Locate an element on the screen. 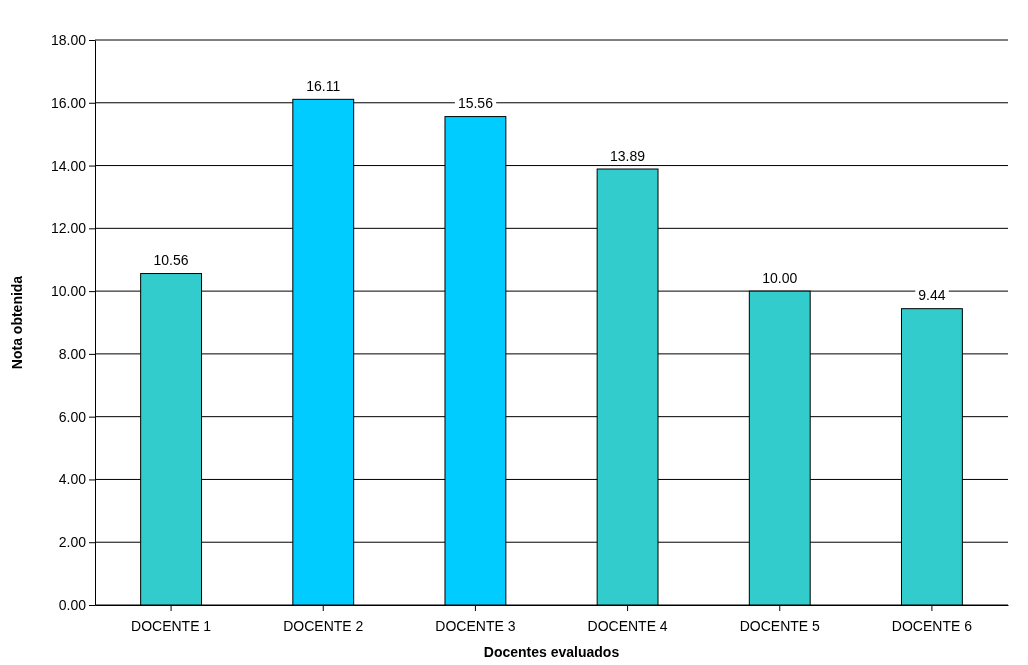 This screenshot has height=665, width=1028. y-axis-title: Nota obtenida is located at coordinates (17, 322).